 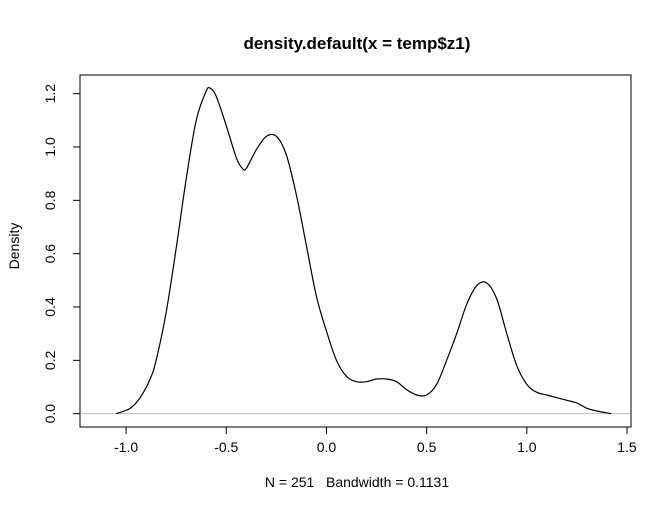 What do you see at coordinates (50, 200) in the screenshot?
I see `y-tick-label: 0.8` at bounding box center [50, 200].